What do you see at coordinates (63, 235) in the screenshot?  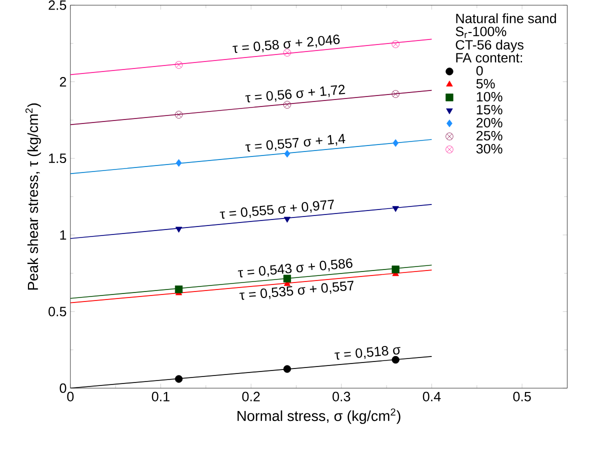 I see `y-tick-label: 1` at bounding box center [63, 235].